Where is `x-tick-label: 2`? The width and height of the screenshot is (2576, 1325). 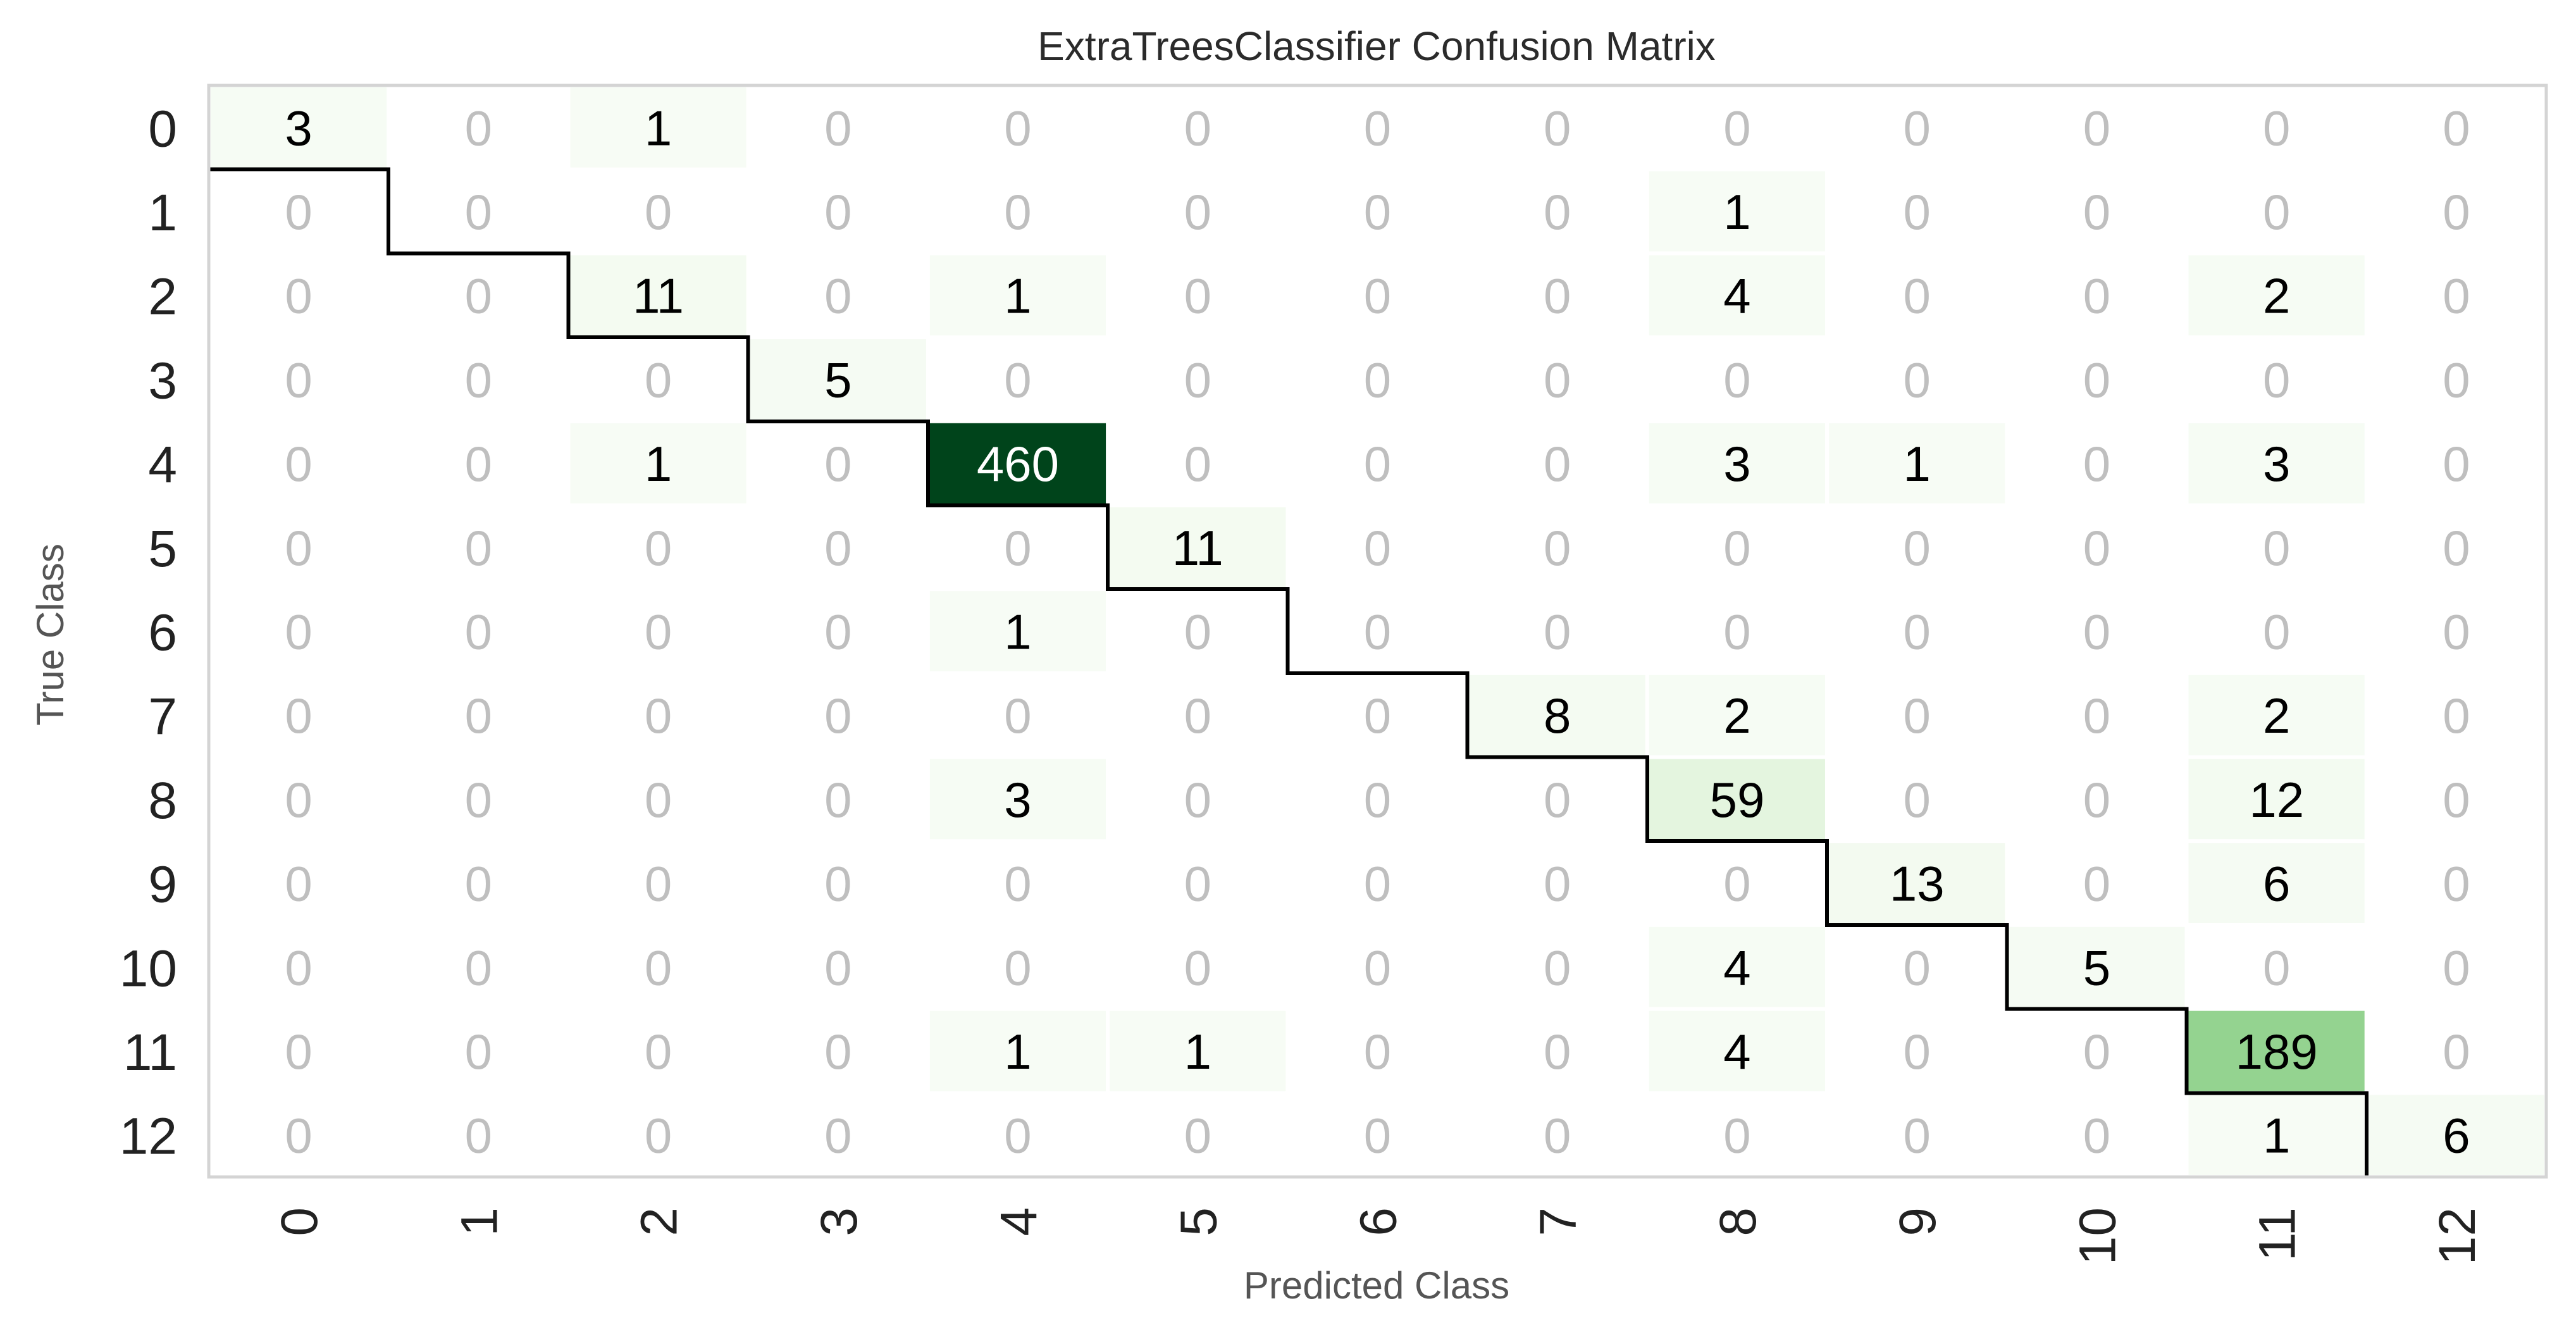
x-tick-label: 2 is located at coordinates (660, 1221).